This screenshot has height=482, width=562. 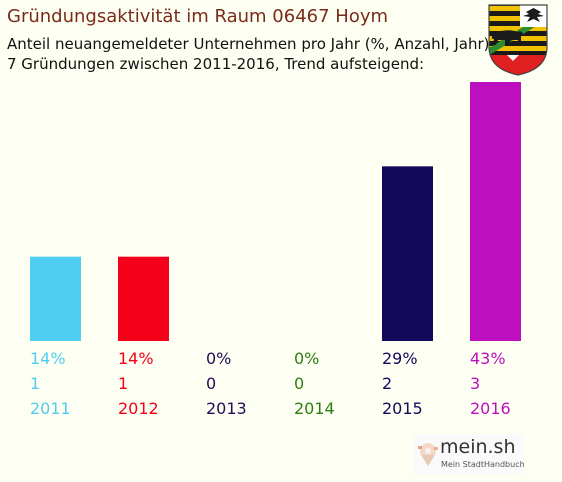 What do you see at coordinates (55, 298) in the screenshot?
I see `bar-2011` at bounding box center [55, 298].